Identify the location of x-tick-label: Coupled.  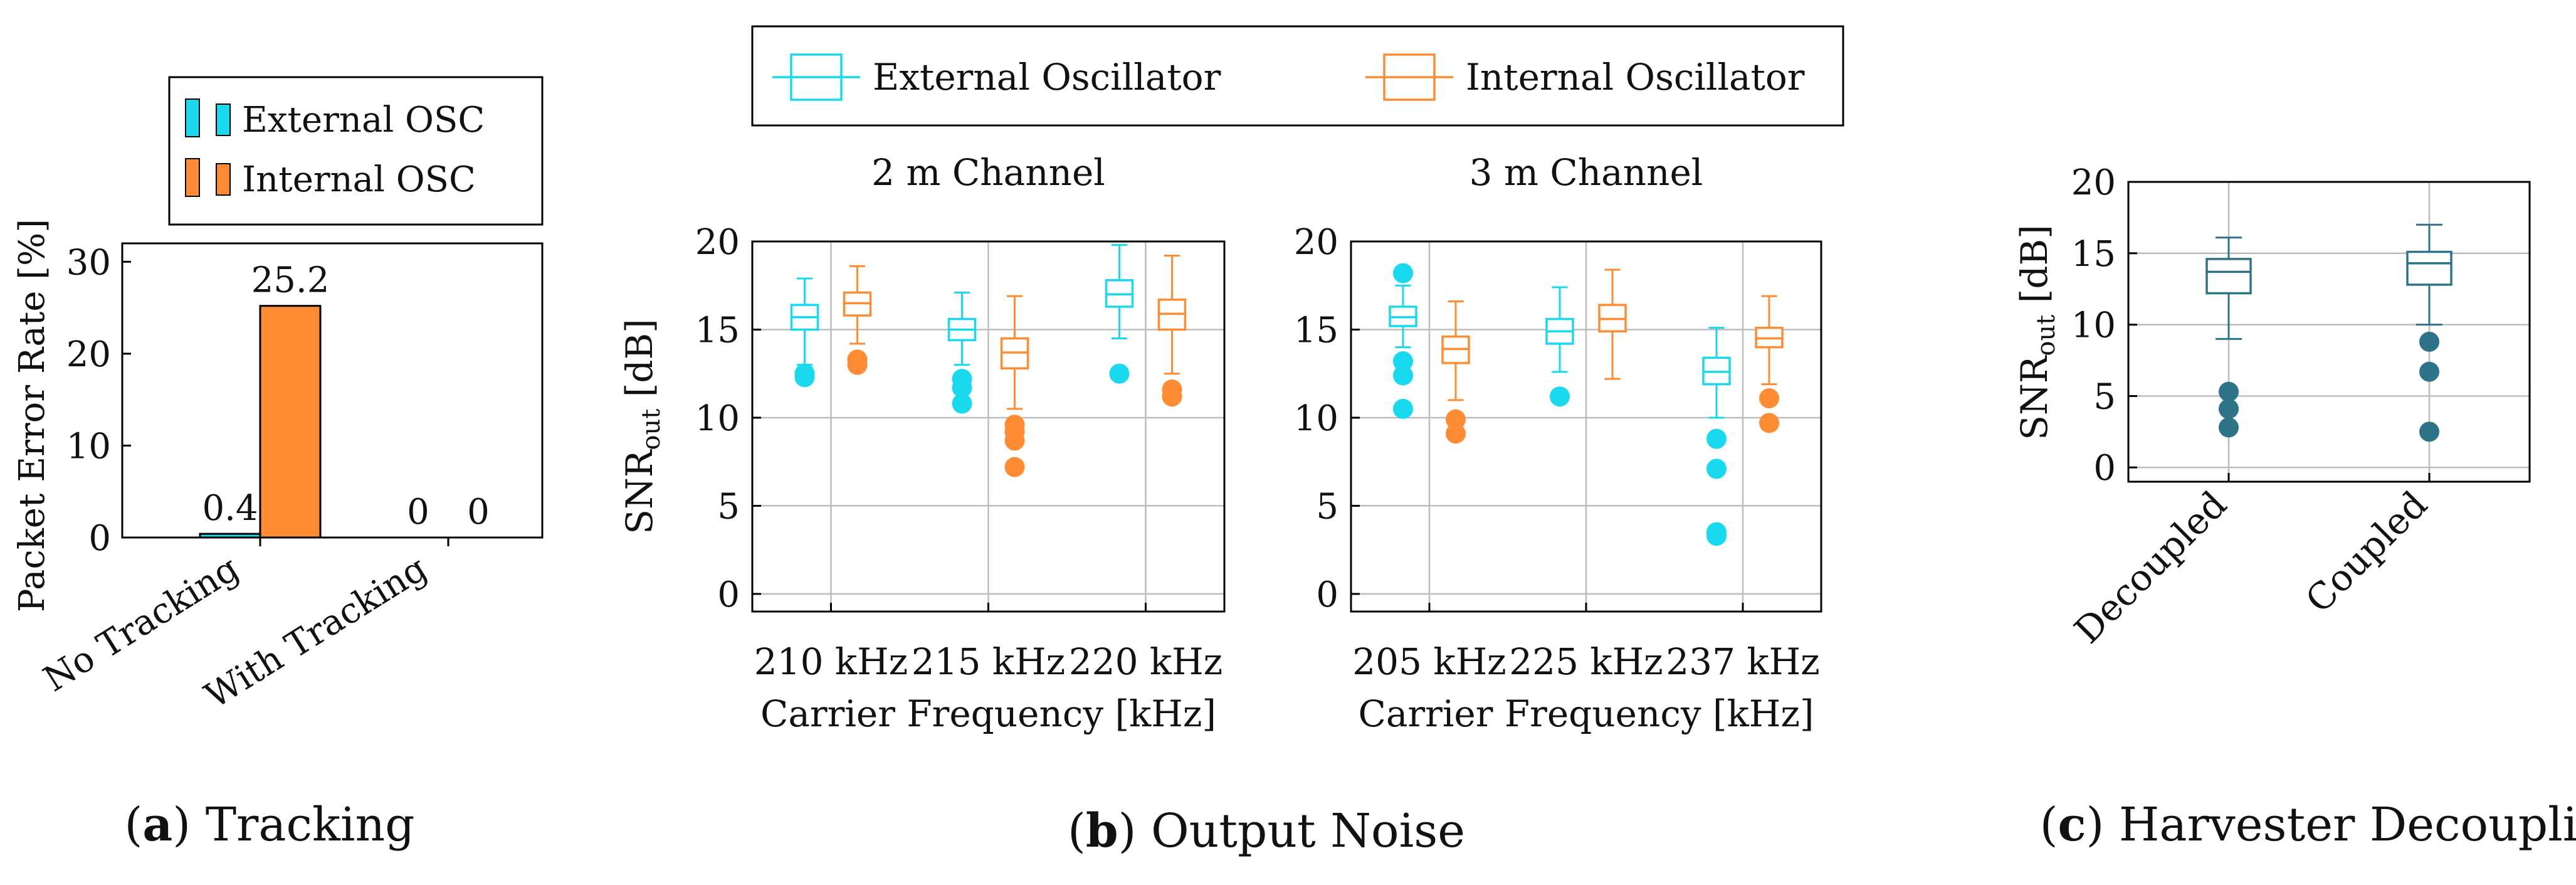
(2366, 552).